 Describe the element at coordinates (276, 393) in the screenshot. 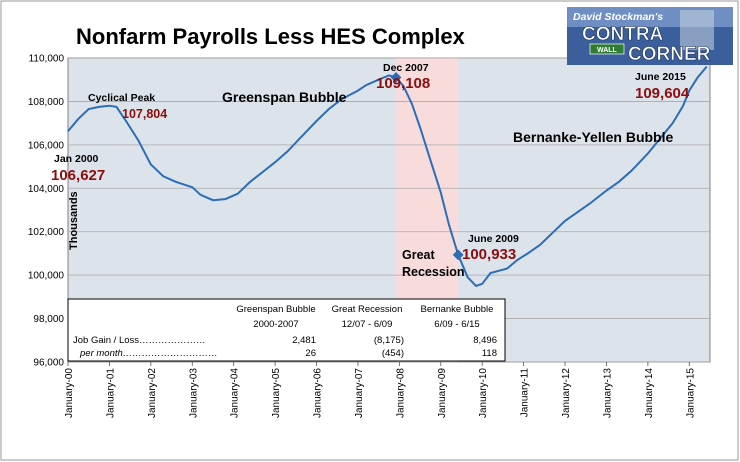

I see `x-tick-label: January-05` at that location.